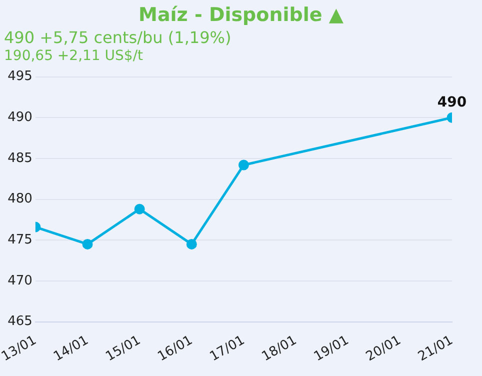  Describe the element at coordinates (20, 199) in the screenshot. I see `y-tick-label: 480` at that location.